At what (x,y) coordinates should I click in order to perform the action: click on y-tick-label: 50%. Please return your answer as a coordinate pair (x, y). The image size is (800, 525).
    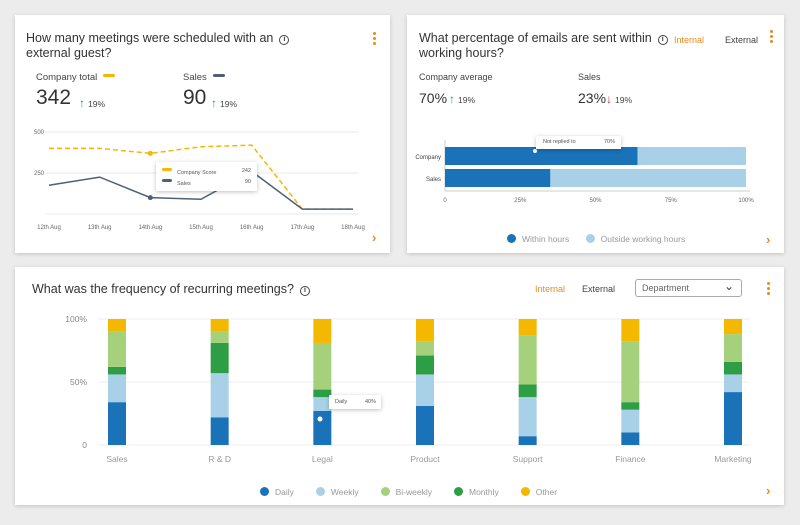
    Looking at the image, I should click on (78, 382).